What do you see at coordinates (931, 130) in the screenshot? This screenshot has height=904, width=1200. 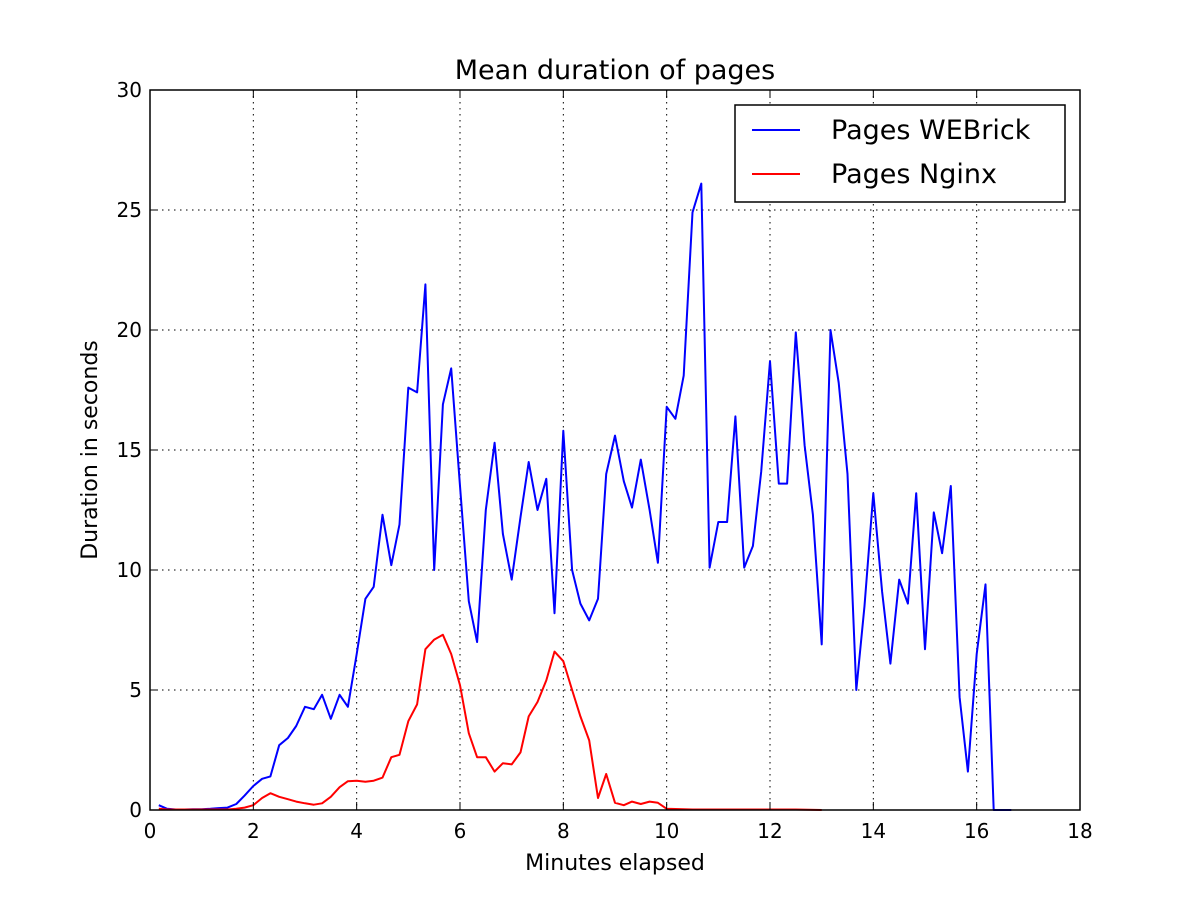 I see `legend-label-webrick: Pages WEBrick` at bounding box center [931, 130].